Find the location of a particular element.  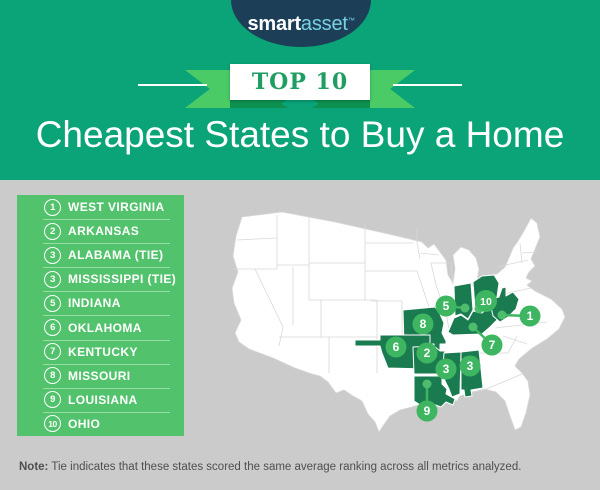

rank-number-badge: 2 is located at coordinates (52, 231).